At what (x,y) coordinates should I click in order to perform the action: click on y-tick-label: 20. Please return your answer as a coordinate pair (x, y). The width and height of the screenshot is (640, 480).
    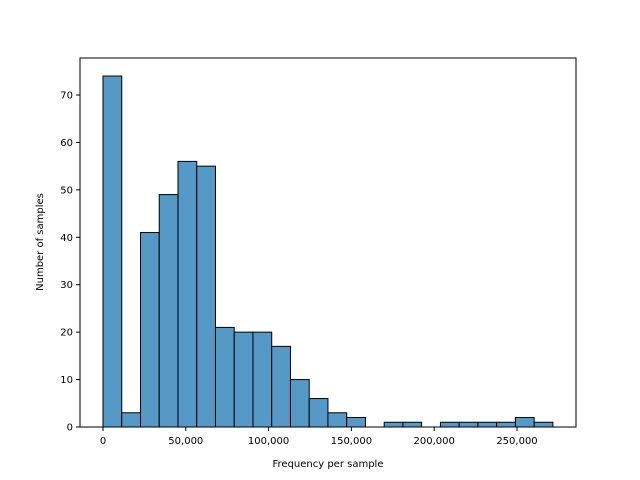
    Looking at the image, I should click on (66, 333).